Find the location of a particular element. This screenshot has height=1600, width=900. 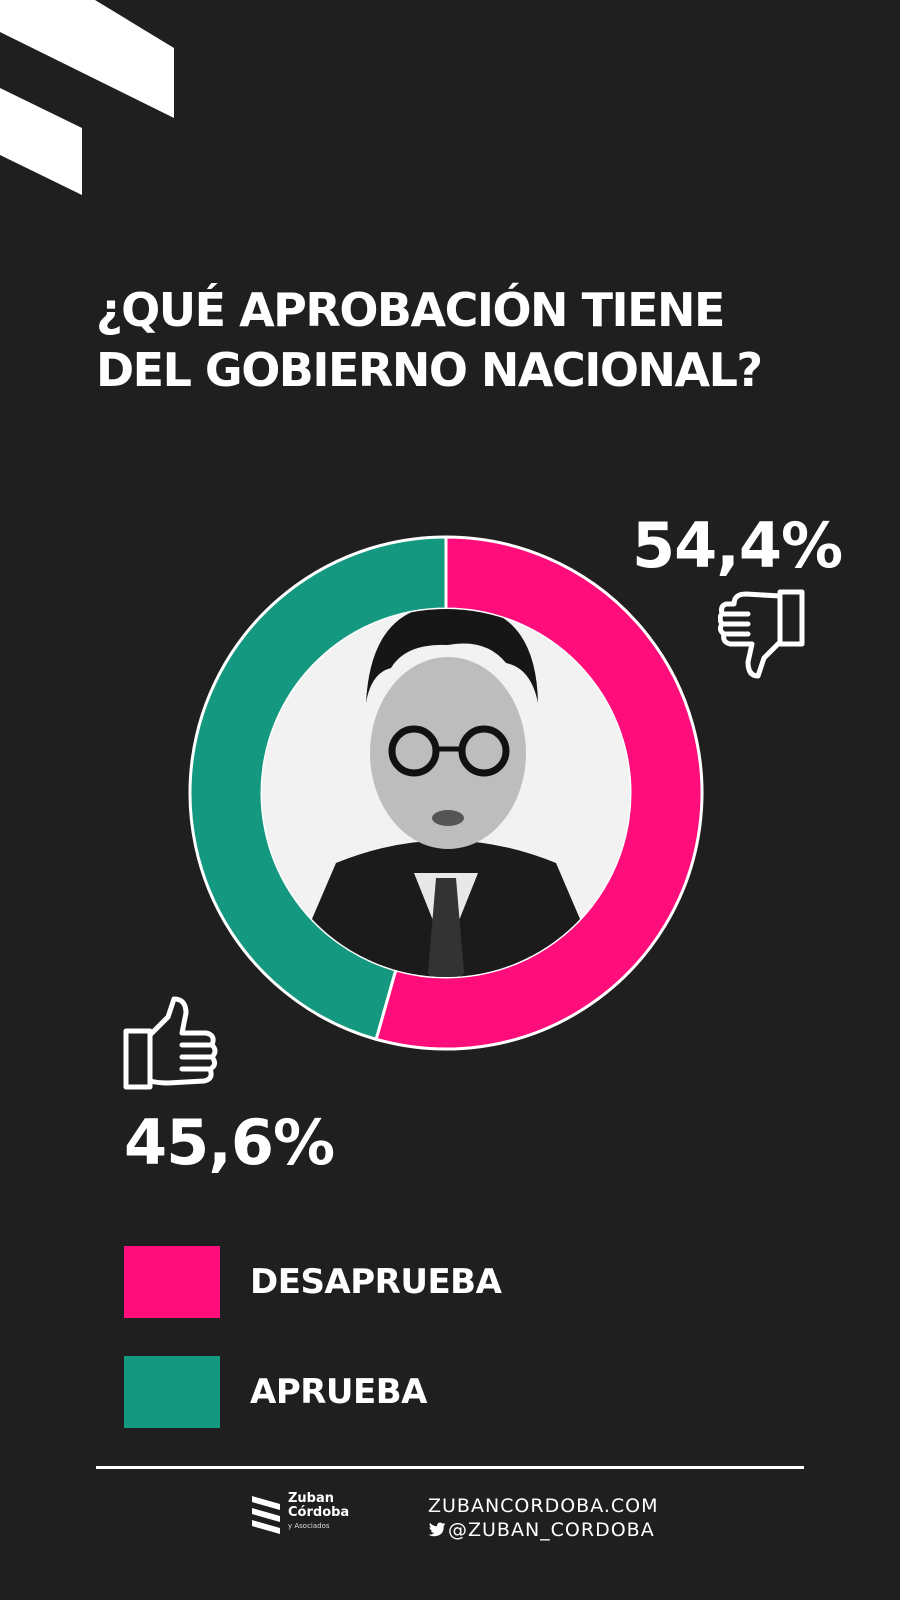

title-line-2: DEL GOBIERNO NACIONAL? is located at coordinates (429, 370).